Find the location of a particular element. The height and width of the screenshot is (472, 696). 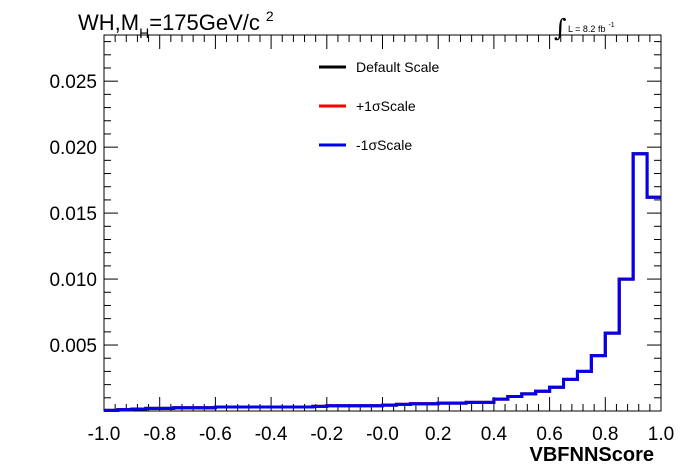

lumi-label: L = 8.2 fb -1 is located at coordinates (591, 28).